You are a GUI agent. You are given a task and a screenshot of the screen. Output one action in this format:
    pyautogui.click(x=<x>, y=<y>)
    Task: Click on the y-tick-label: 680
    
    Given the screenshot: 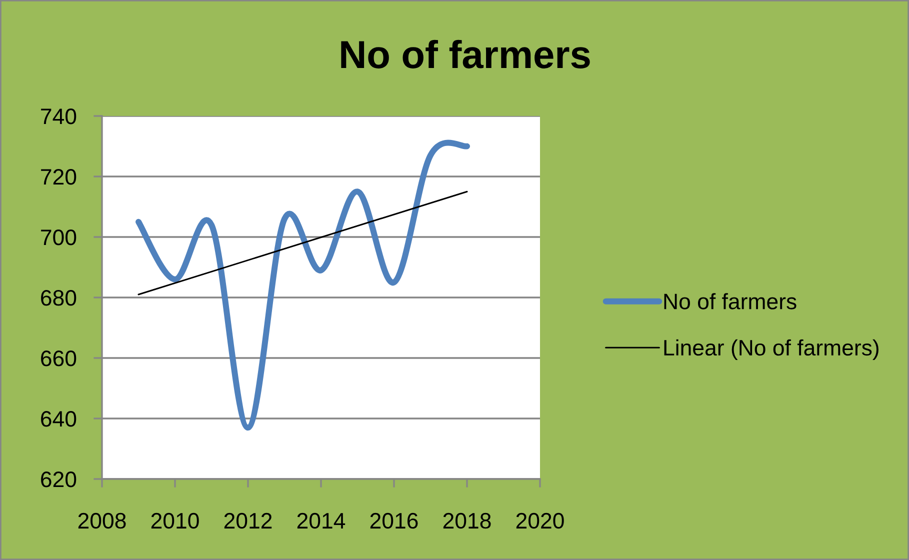 What is the action you would take?
    pyautogui.click(x=58, y=298)
    